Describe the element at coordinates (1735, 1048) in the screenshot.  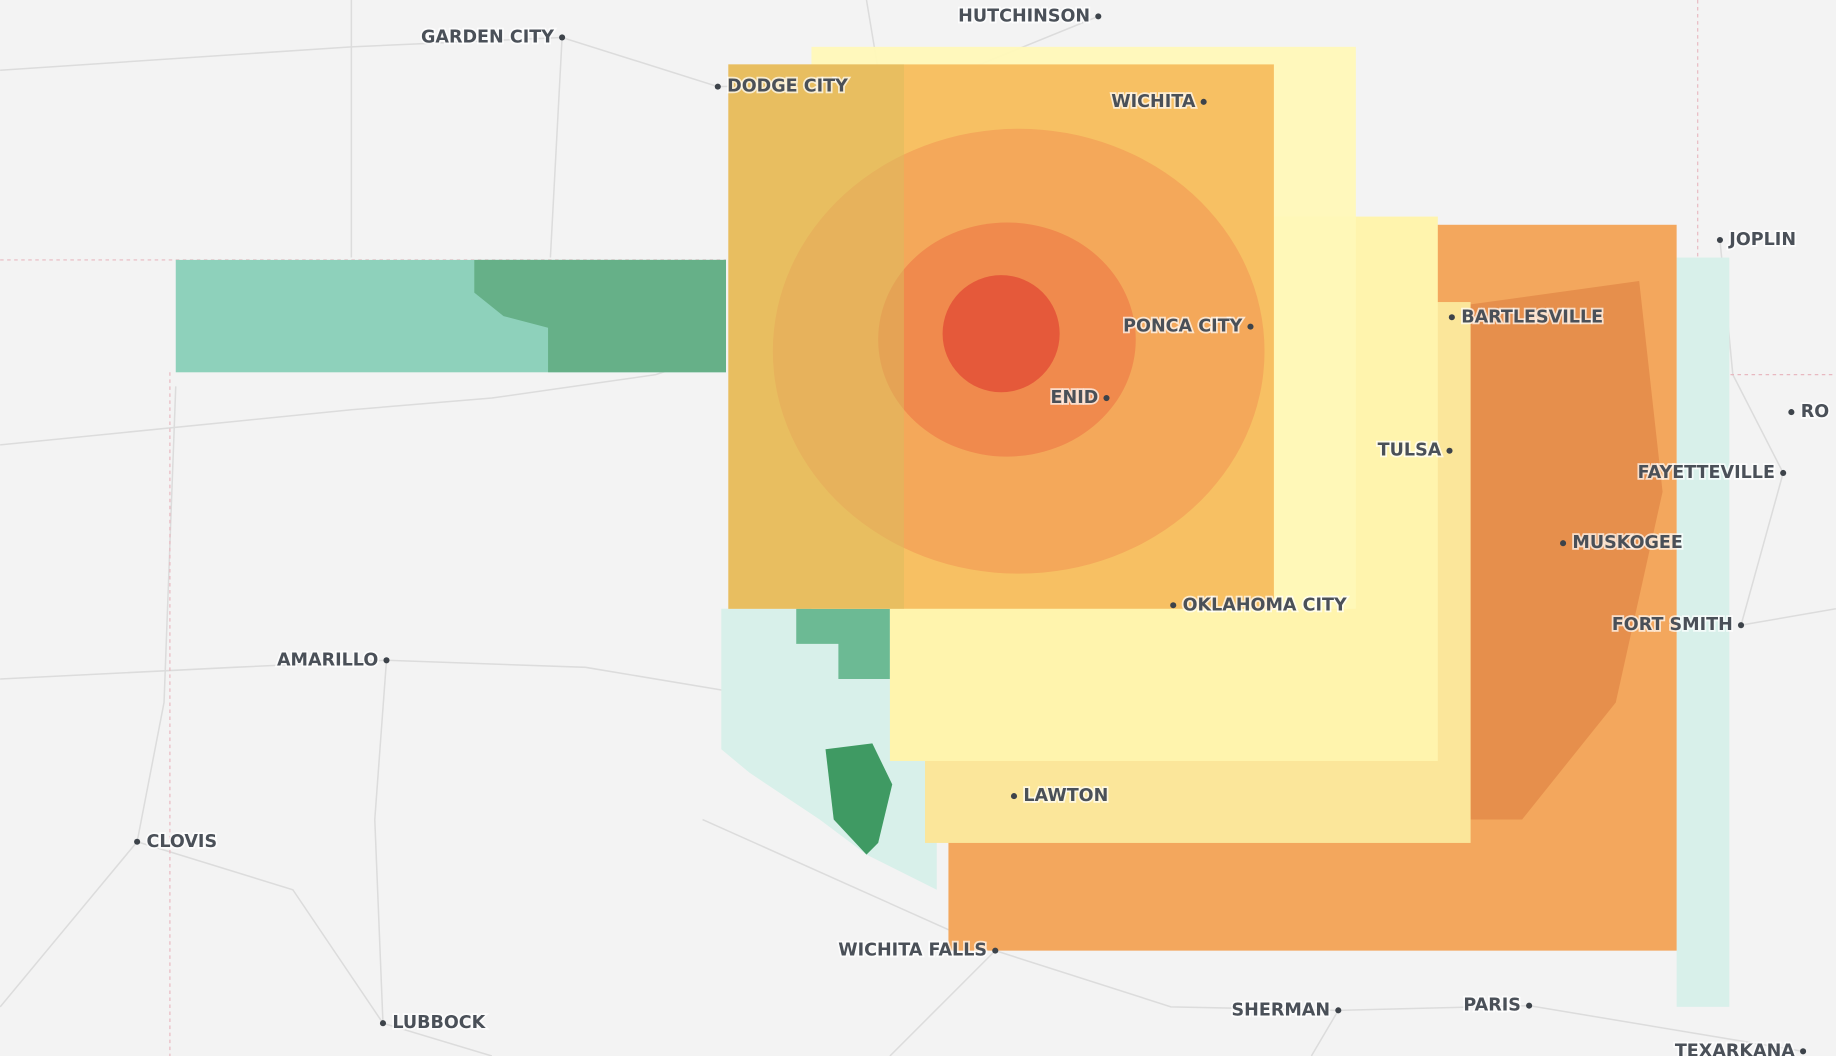
I see `city-label: TEXARKANA` at that location.